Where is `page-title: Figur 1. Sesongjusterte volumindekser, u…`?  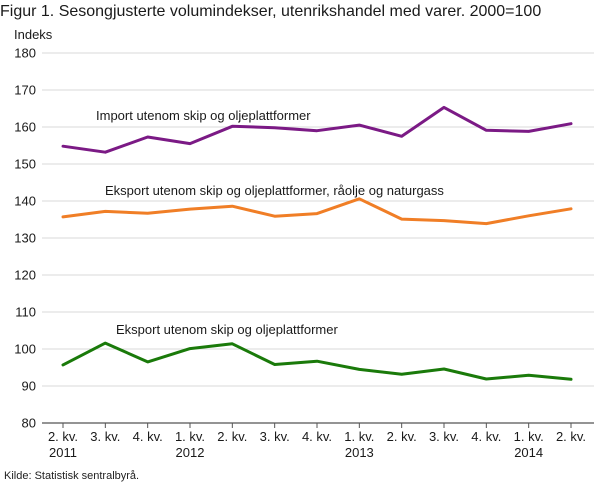
page-title: Figur 1. Sesongjusterte volumindekser, u… is located at coordinates (271, 11).